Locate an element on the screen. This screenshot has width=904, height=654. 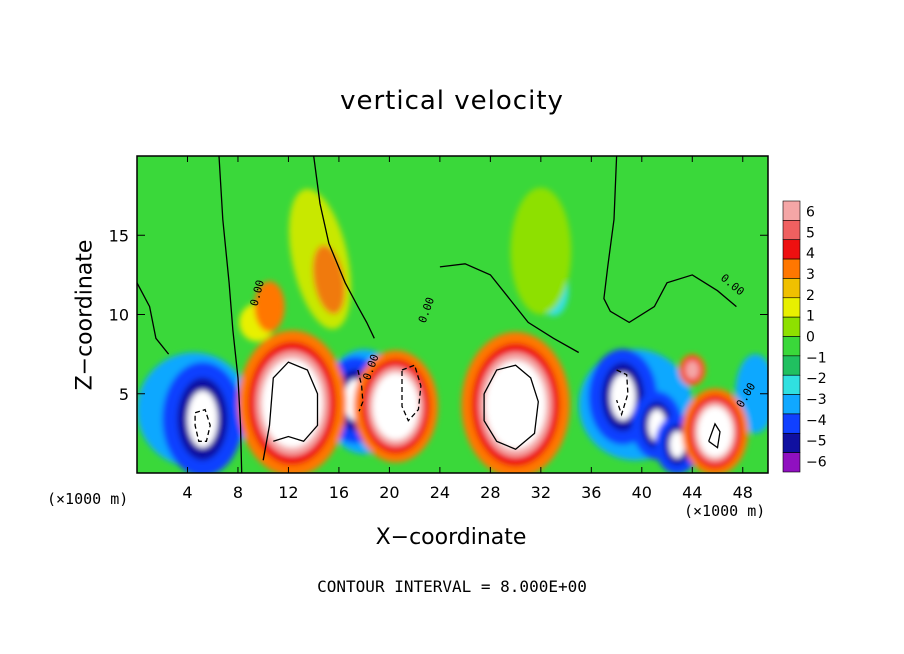
x-tick-label-40: 40 is located at coordinates (642, 492).